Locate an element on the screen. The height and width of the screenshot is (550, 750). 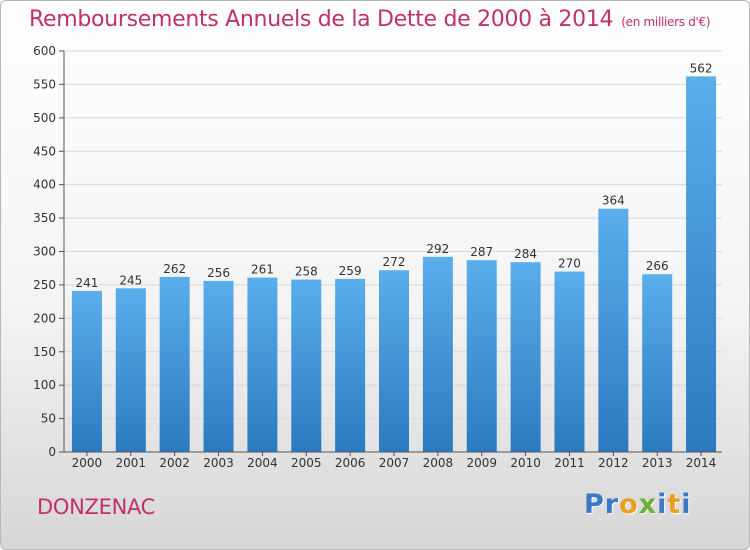
x-tick-label: 2002 is located at coordinates (174, 463).